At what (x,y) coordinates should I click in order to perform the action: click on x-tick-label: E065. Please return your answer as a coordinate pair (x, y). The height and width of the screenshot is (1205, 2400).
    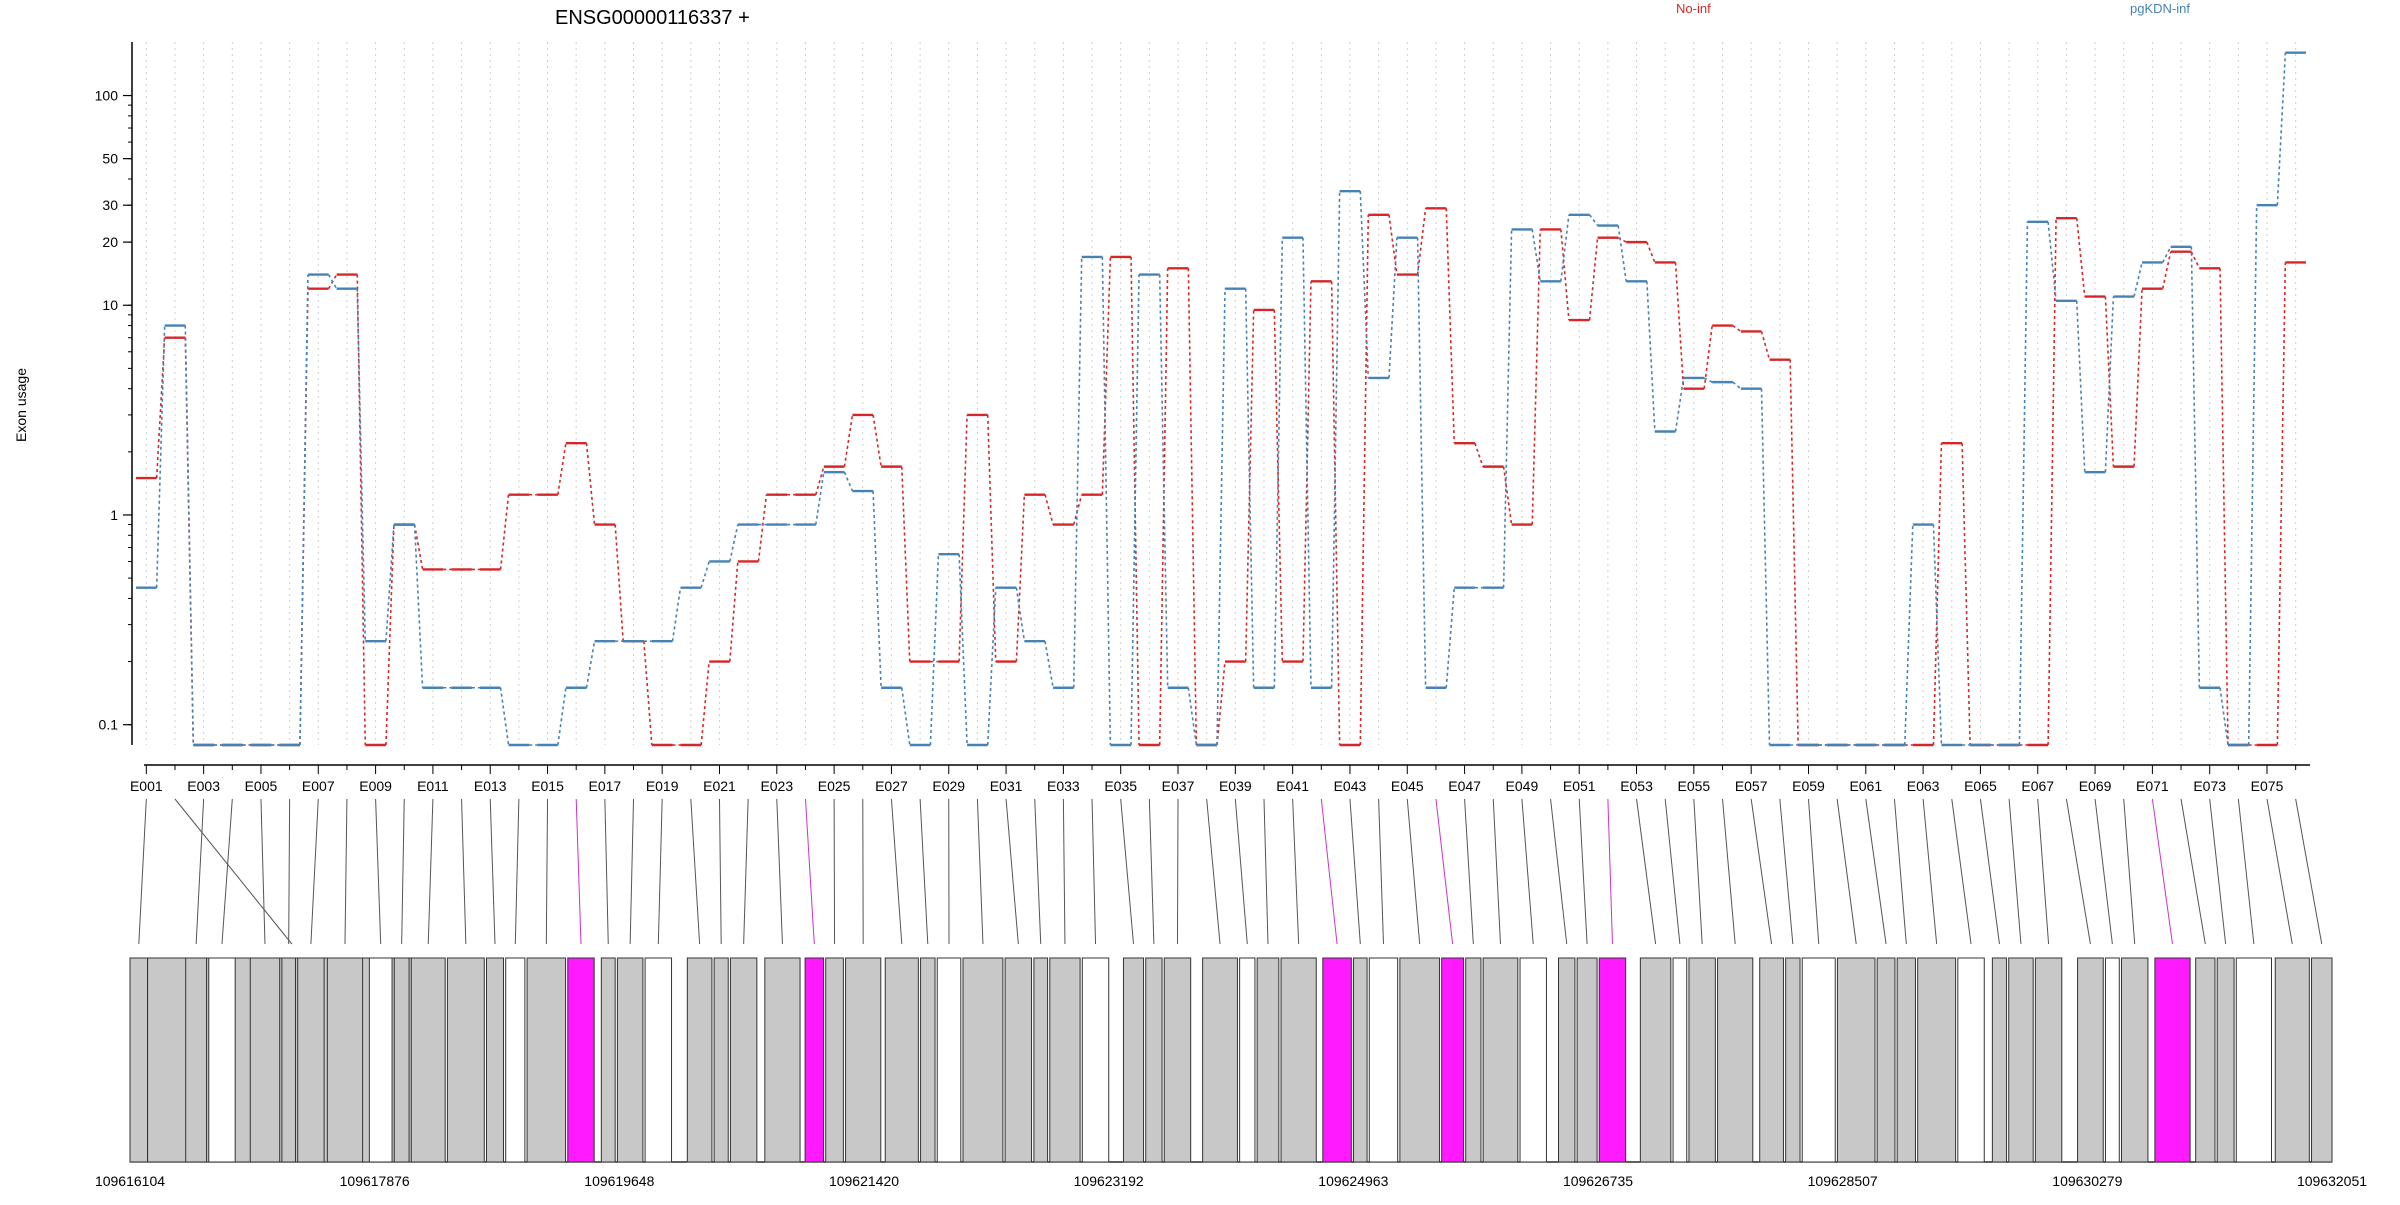
    Looking at the image, I should click on (1980, 786).